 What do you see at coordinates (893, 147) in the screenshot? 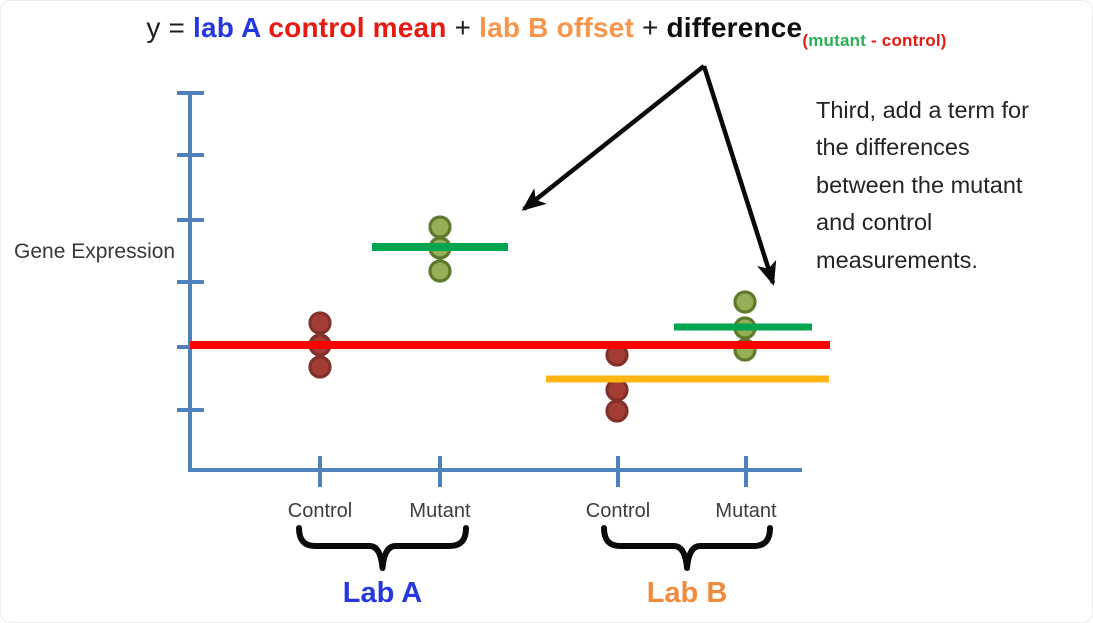
I see `note-line-1: the differences` at bounding box center [893, 147].